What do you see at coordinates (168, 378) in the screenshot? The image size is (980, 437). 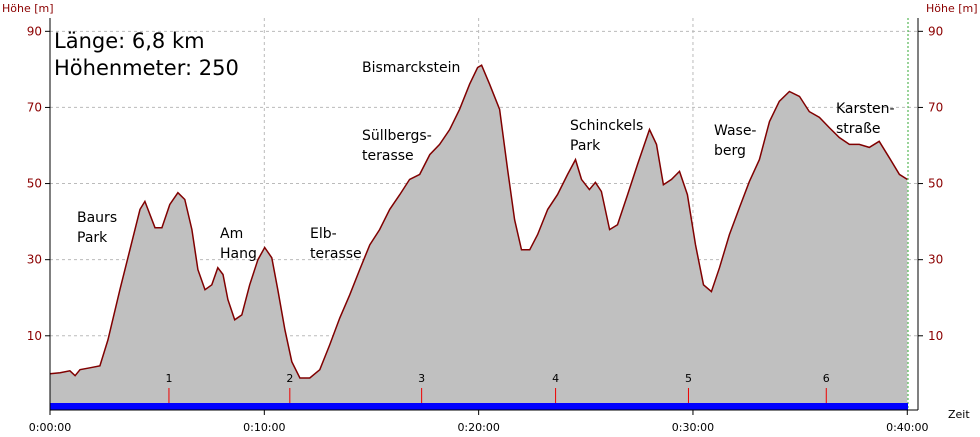 I see `km-label: 1` at bounding box center [168, 378].